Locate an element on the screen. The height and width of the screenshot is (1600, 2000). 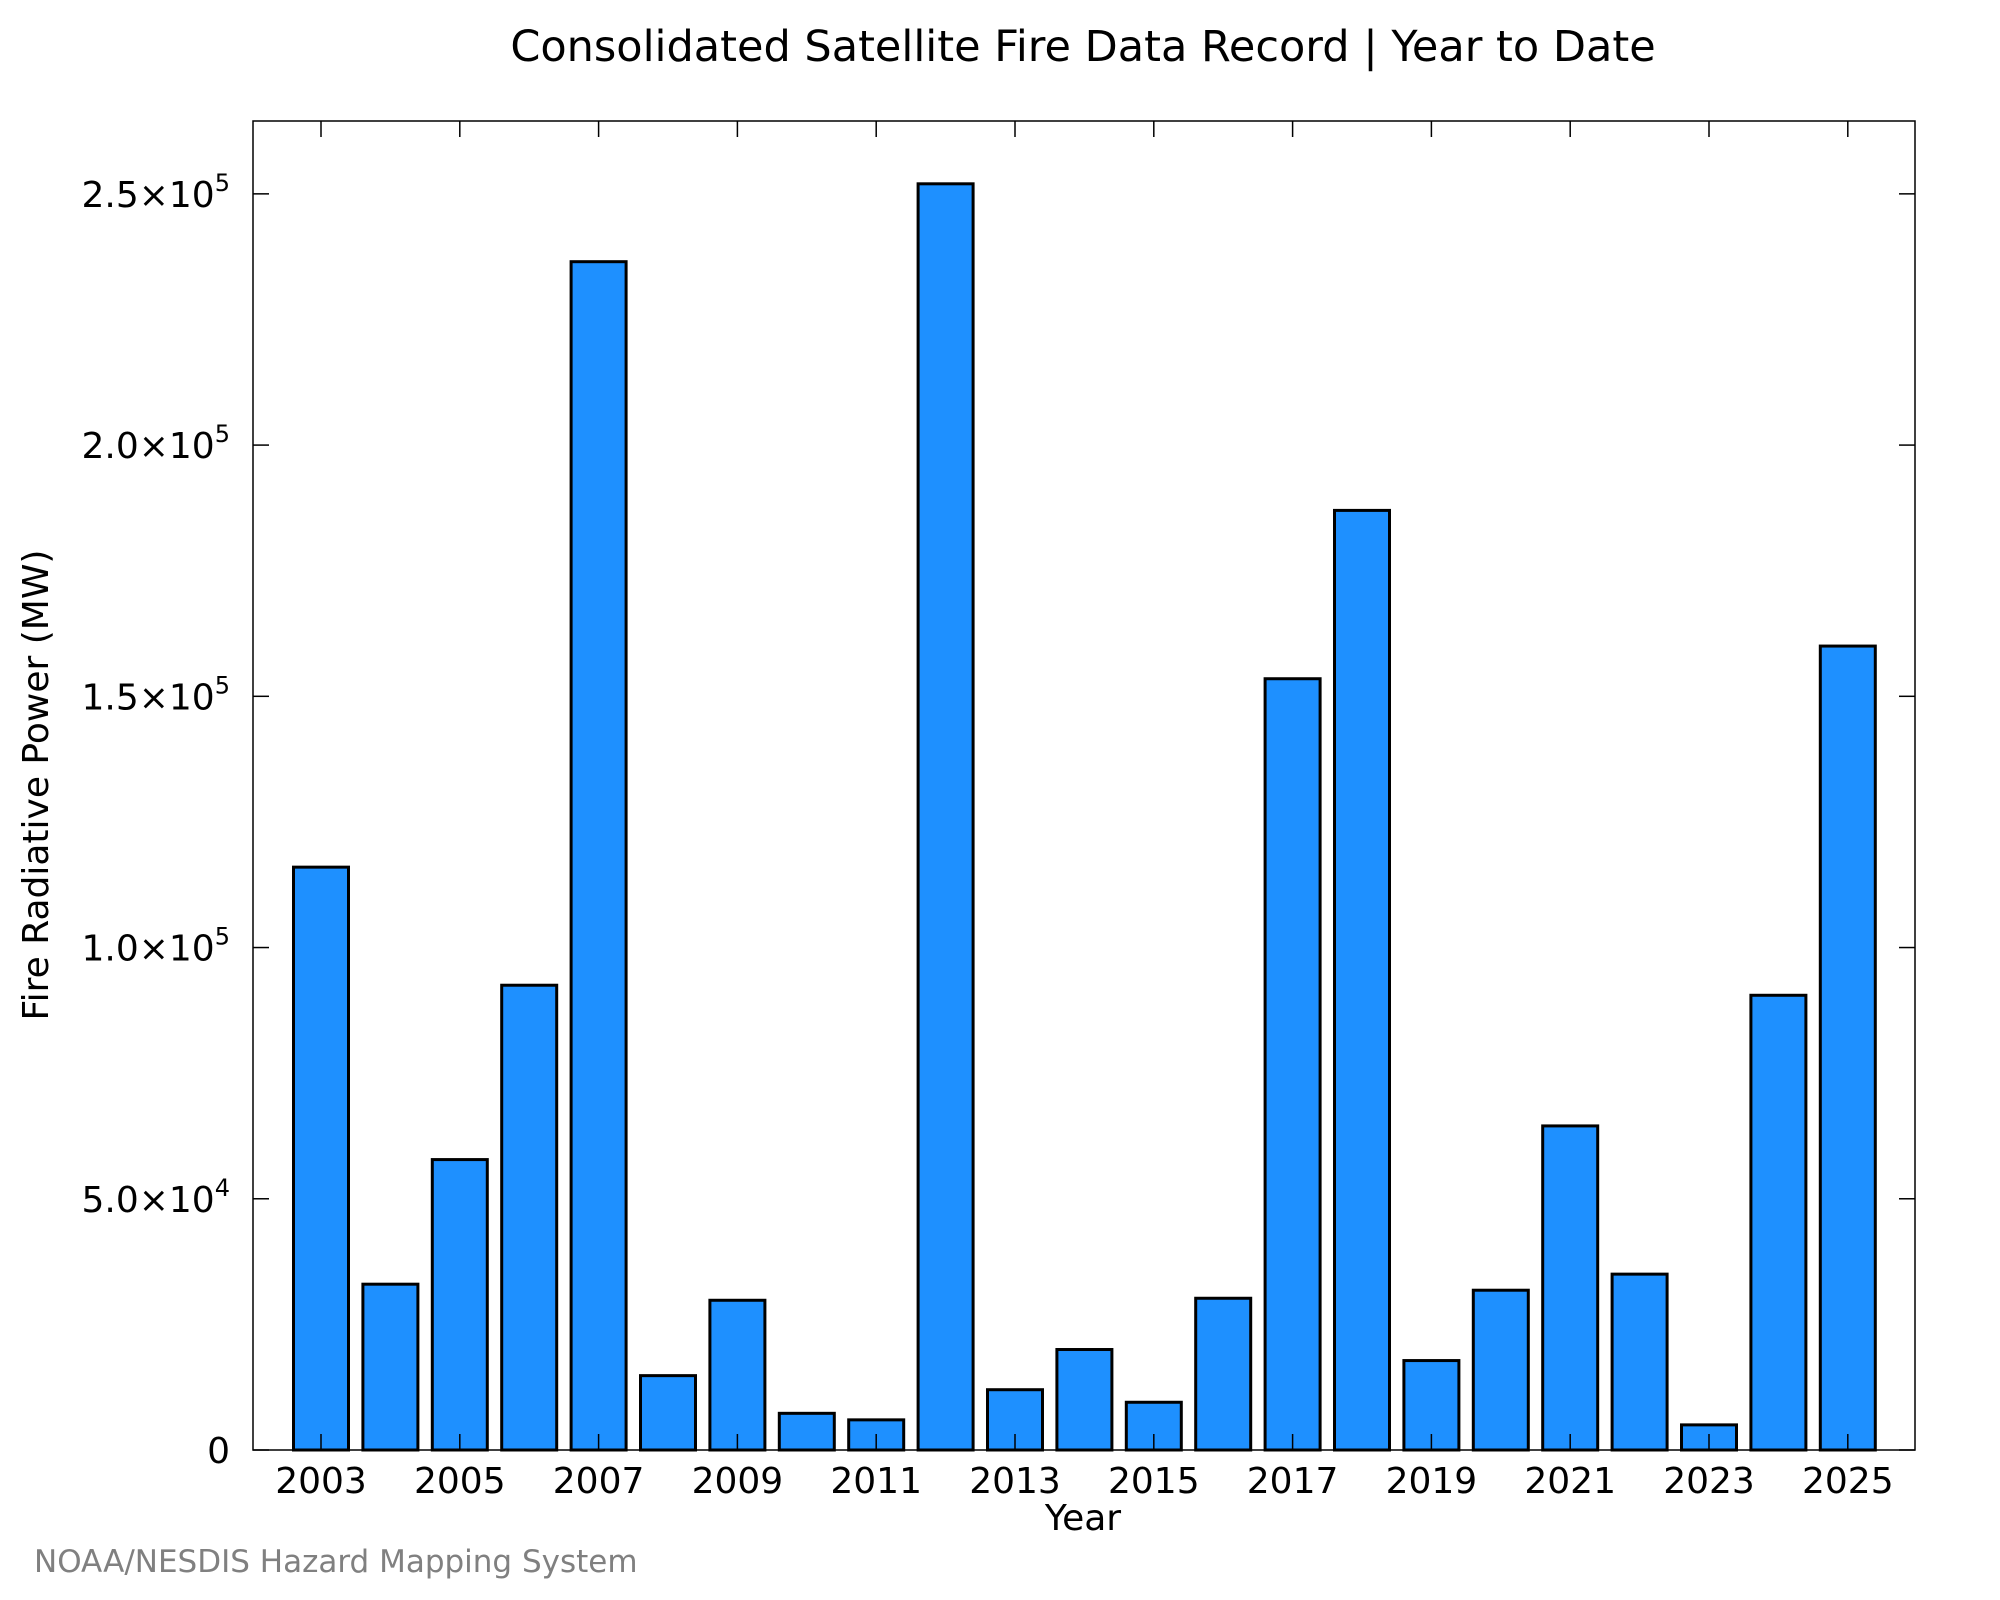
x-tick-label: 2009 is located at coordinates (738, 1481).